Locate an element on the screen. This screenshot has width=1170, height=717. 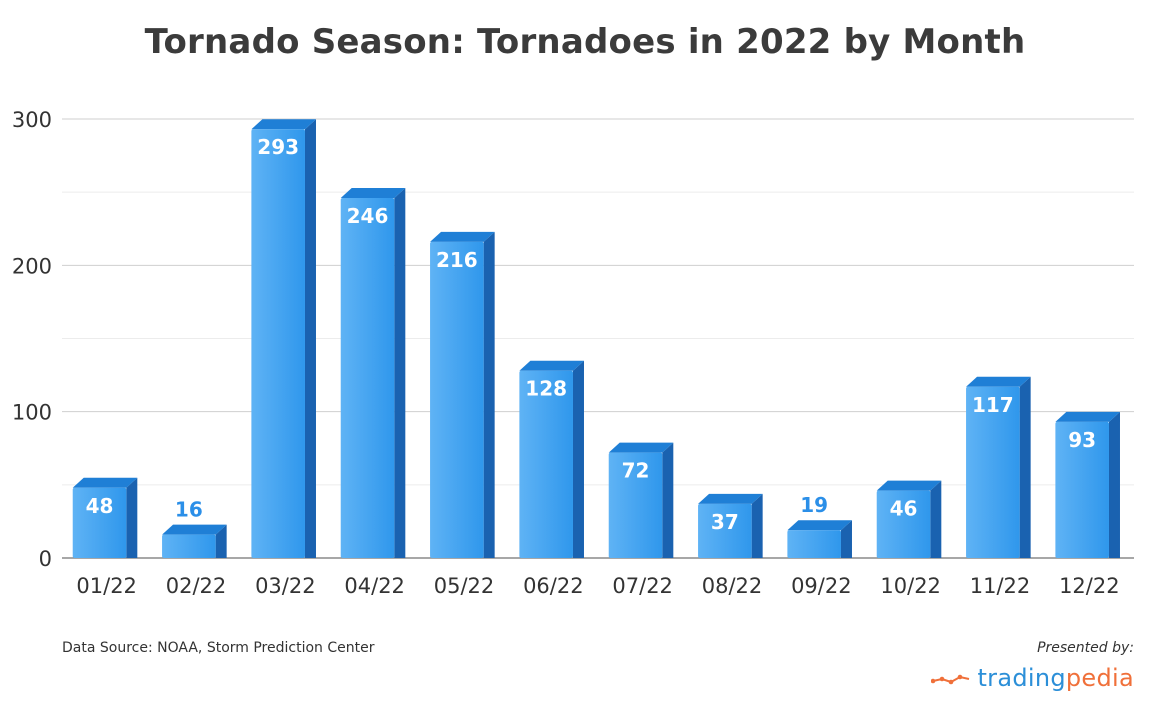
brand-name: tradingpedia is located at coordinates (1055, 678).